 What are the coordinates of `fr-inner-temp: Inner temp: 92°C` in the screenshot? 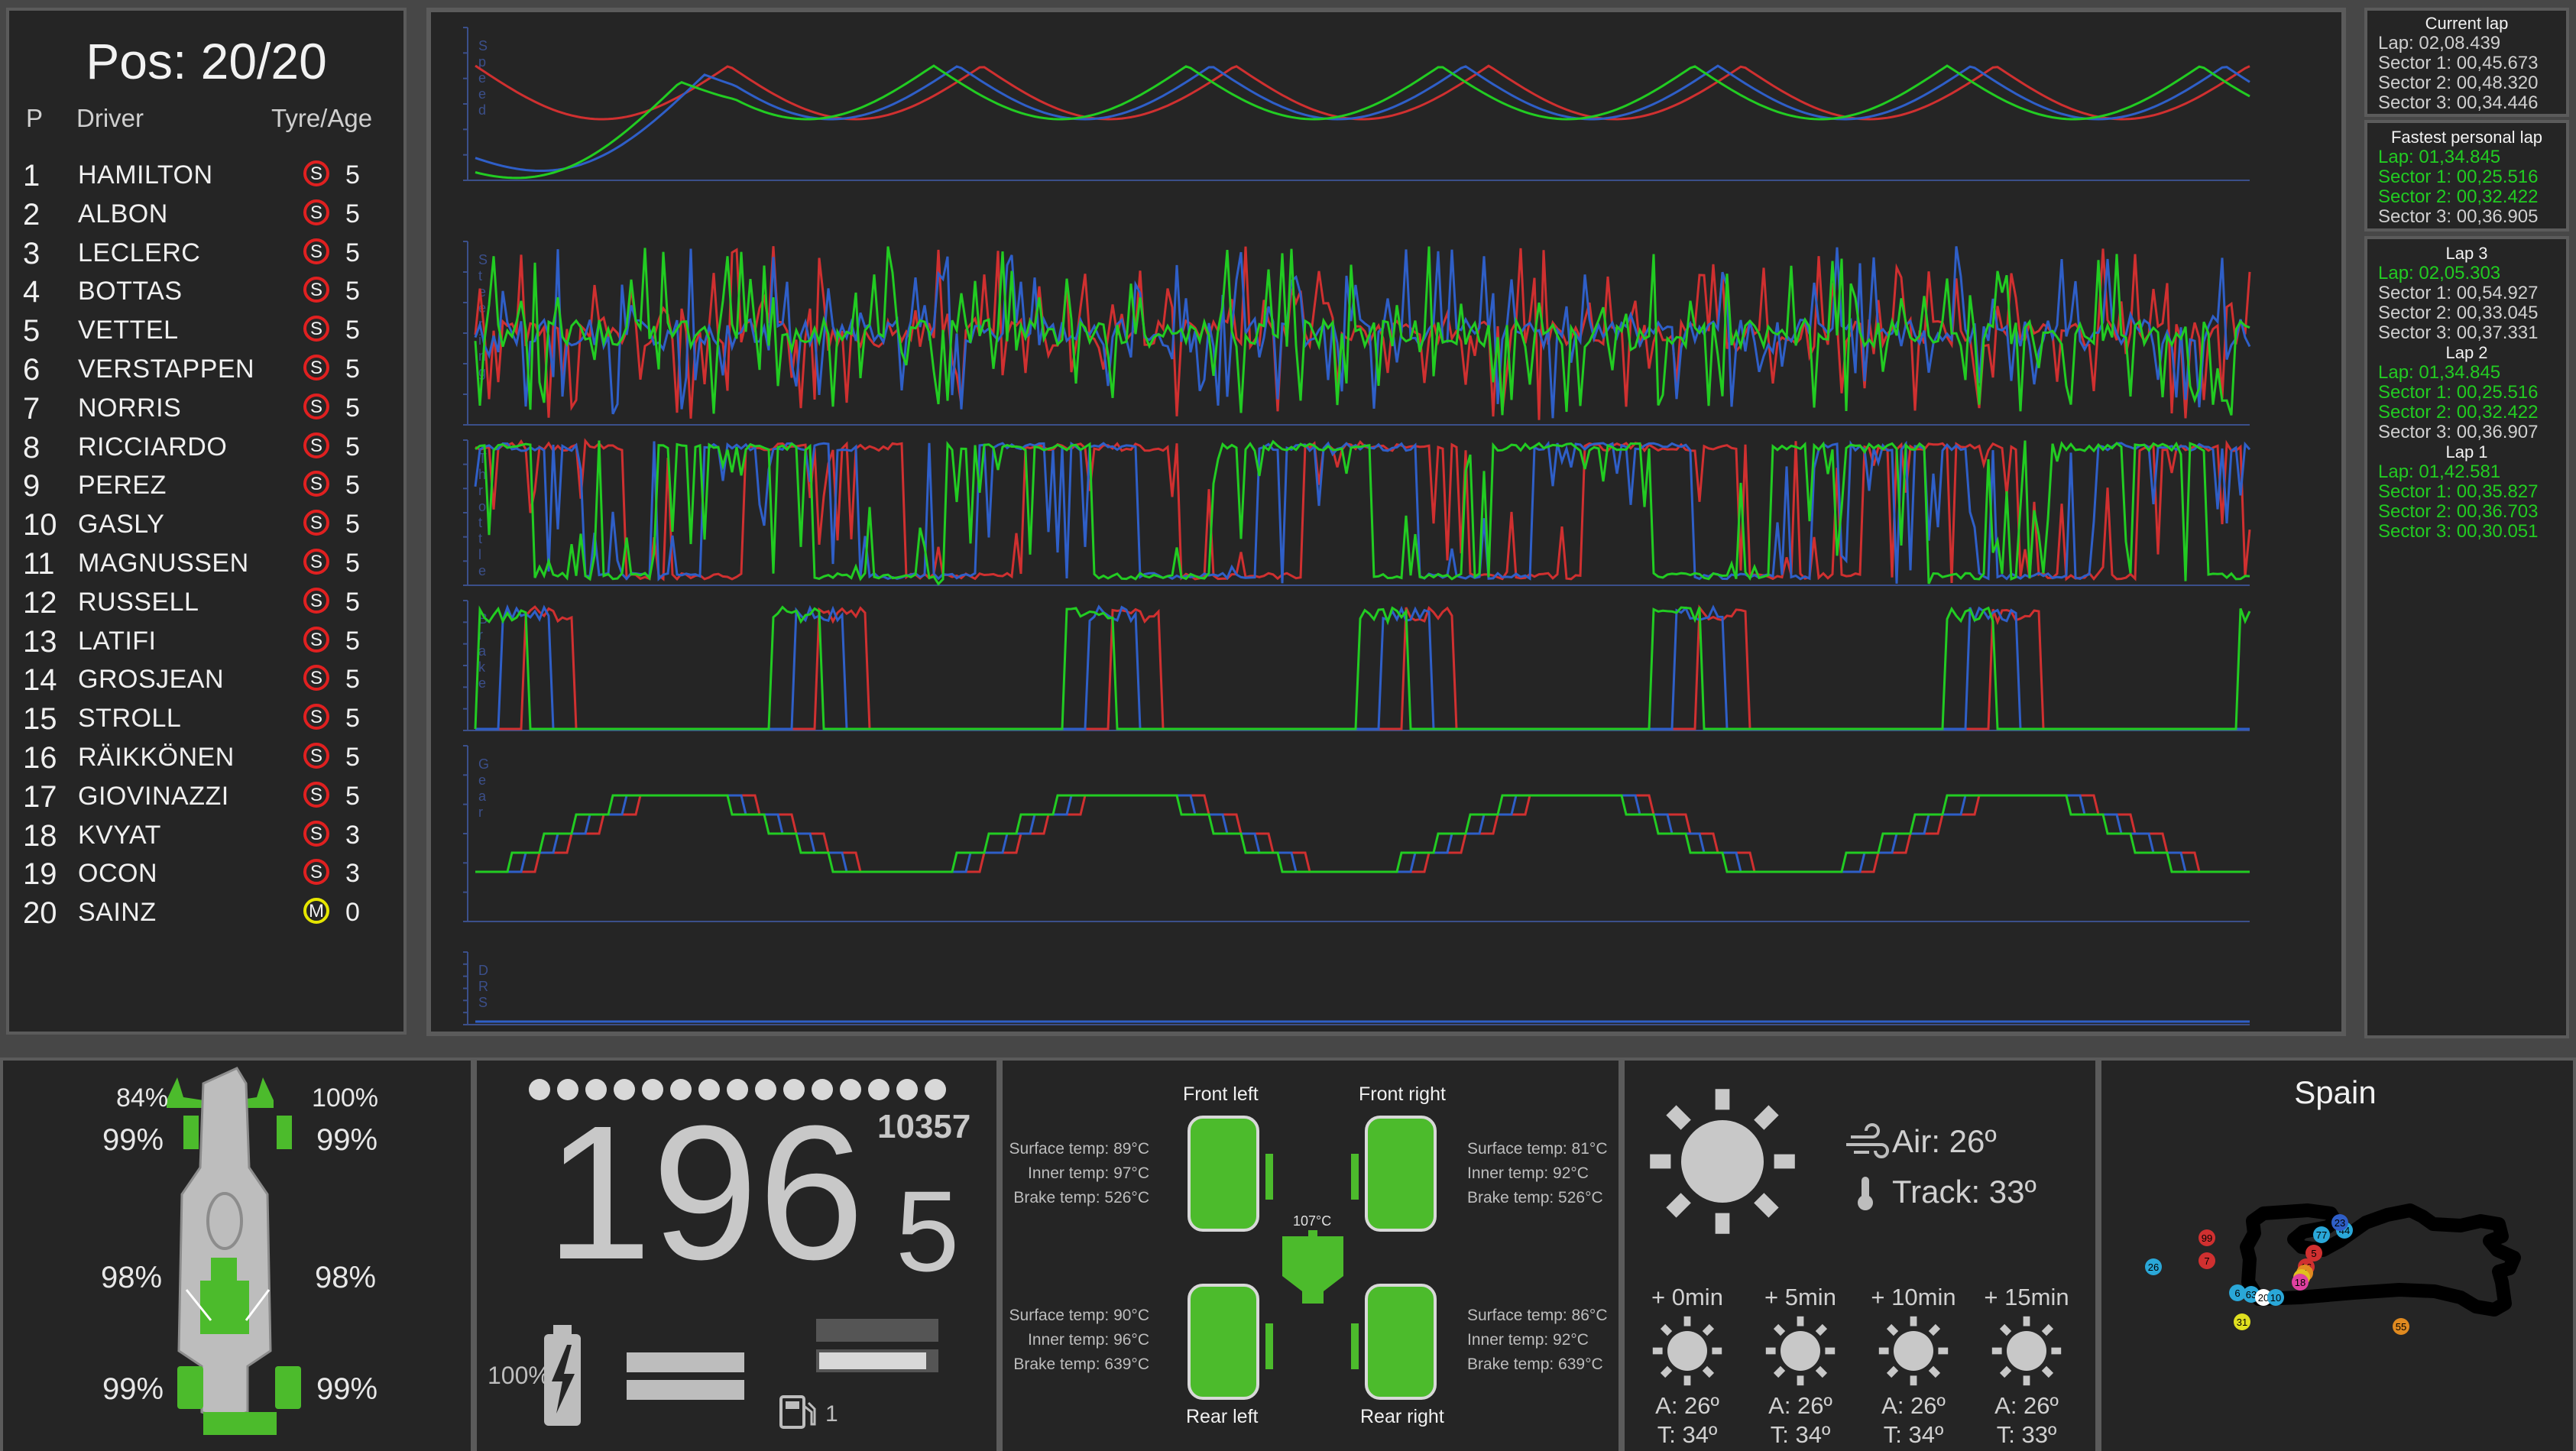 It's located at (1528, 1173).